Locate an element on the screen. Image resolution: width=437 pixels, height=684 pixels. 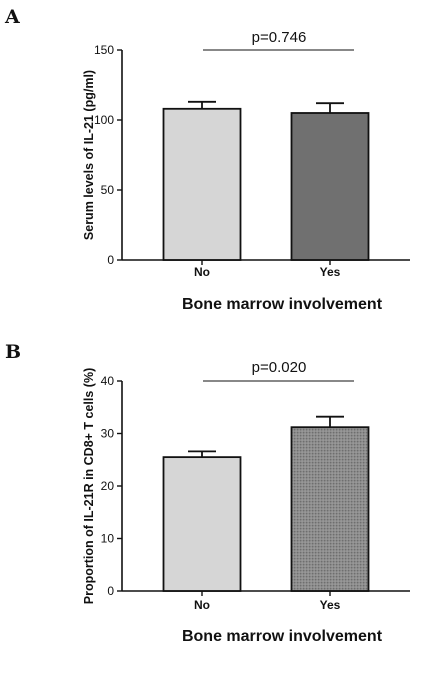
y-tick-label: 150 is located at coordinates (104, 50).